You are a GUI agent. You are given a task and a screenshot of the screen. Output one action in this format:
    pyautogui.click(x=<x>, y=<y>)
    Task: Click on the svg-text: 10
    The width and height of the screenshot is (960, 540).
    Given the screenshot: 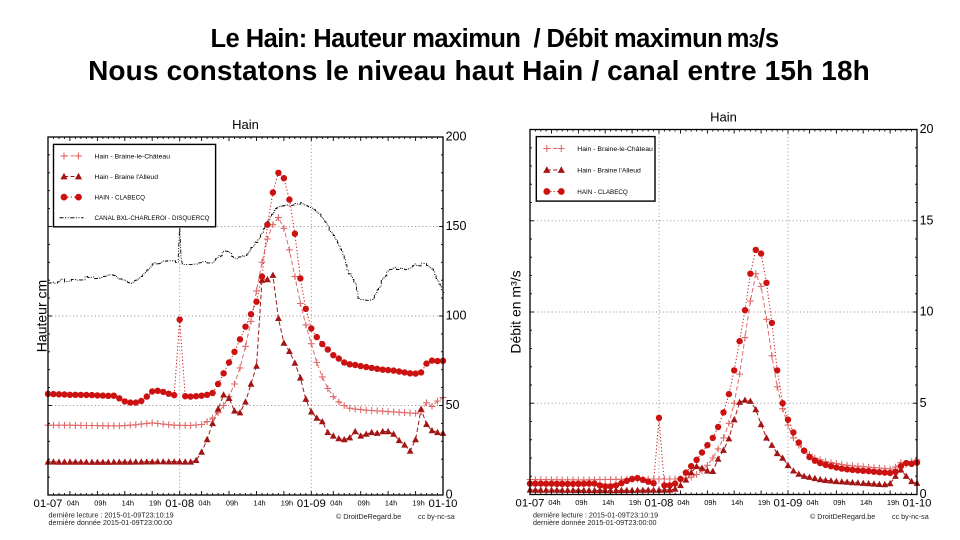 What is the action you would take?
    pyautogui.click(x=927, y=312)
    